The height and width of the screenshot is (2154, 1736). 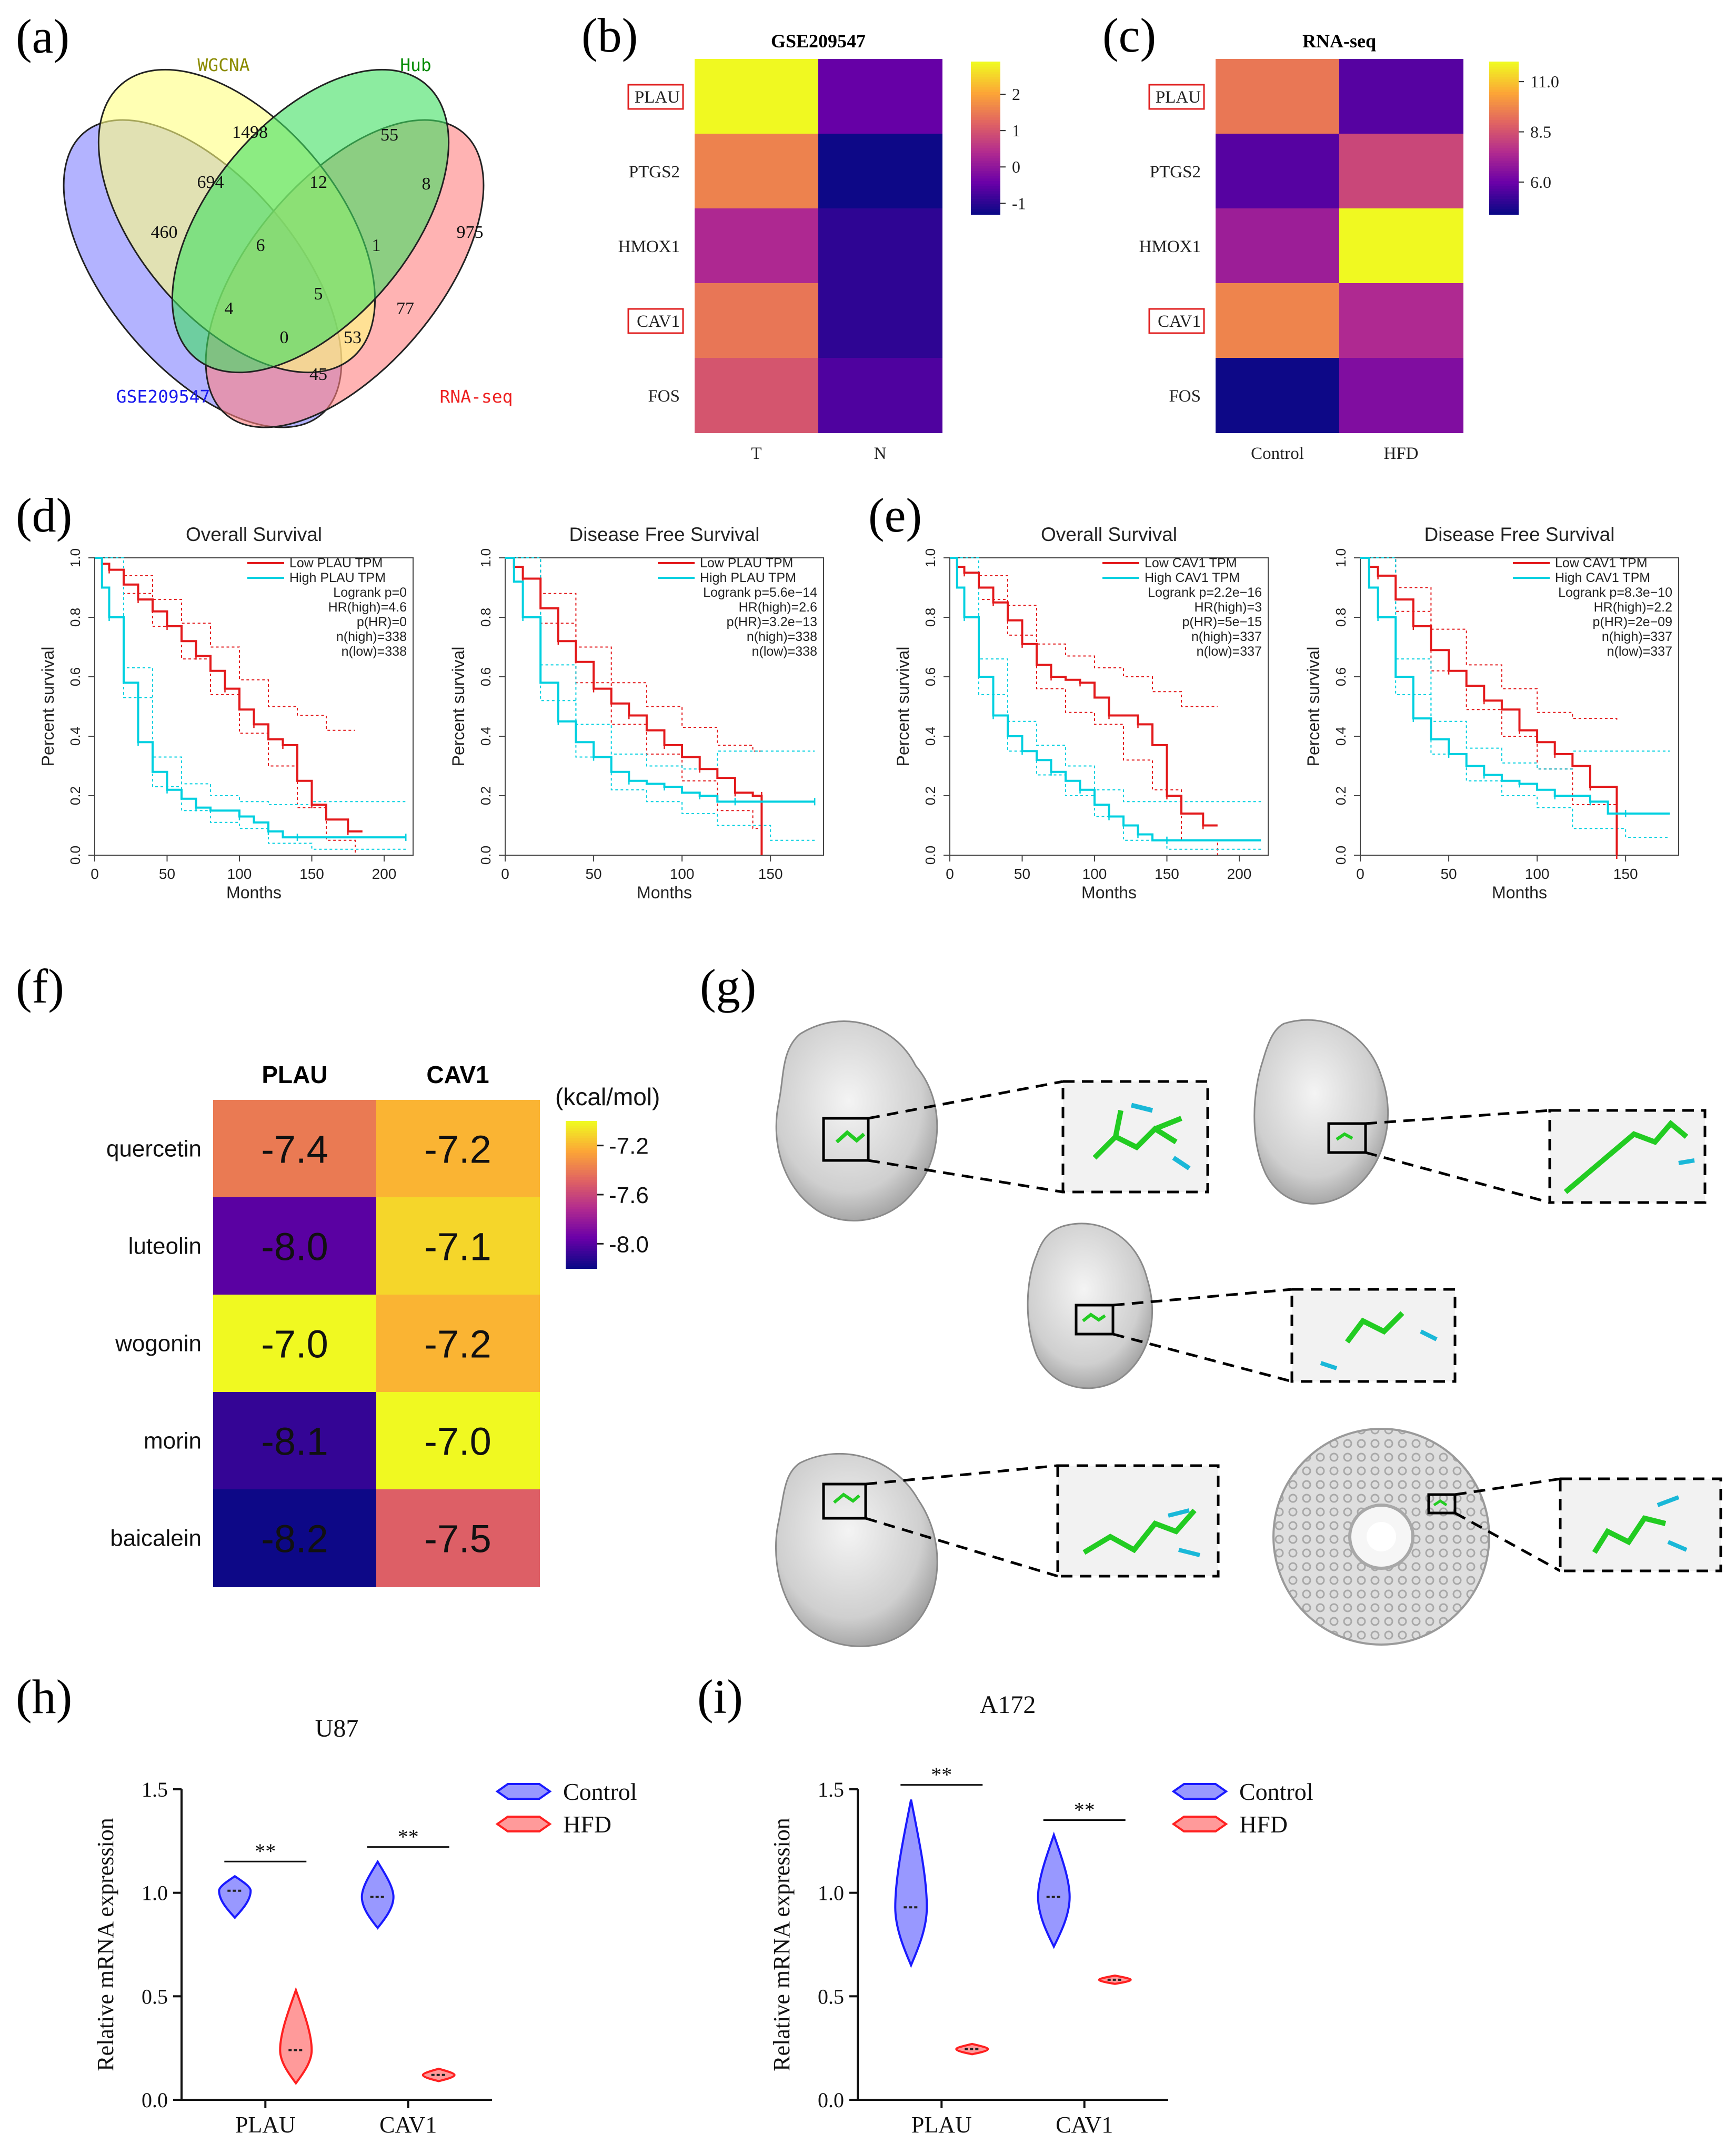 I want to click on venn-set-label-wgcna: WGCNA, so click(x=223, y=65).